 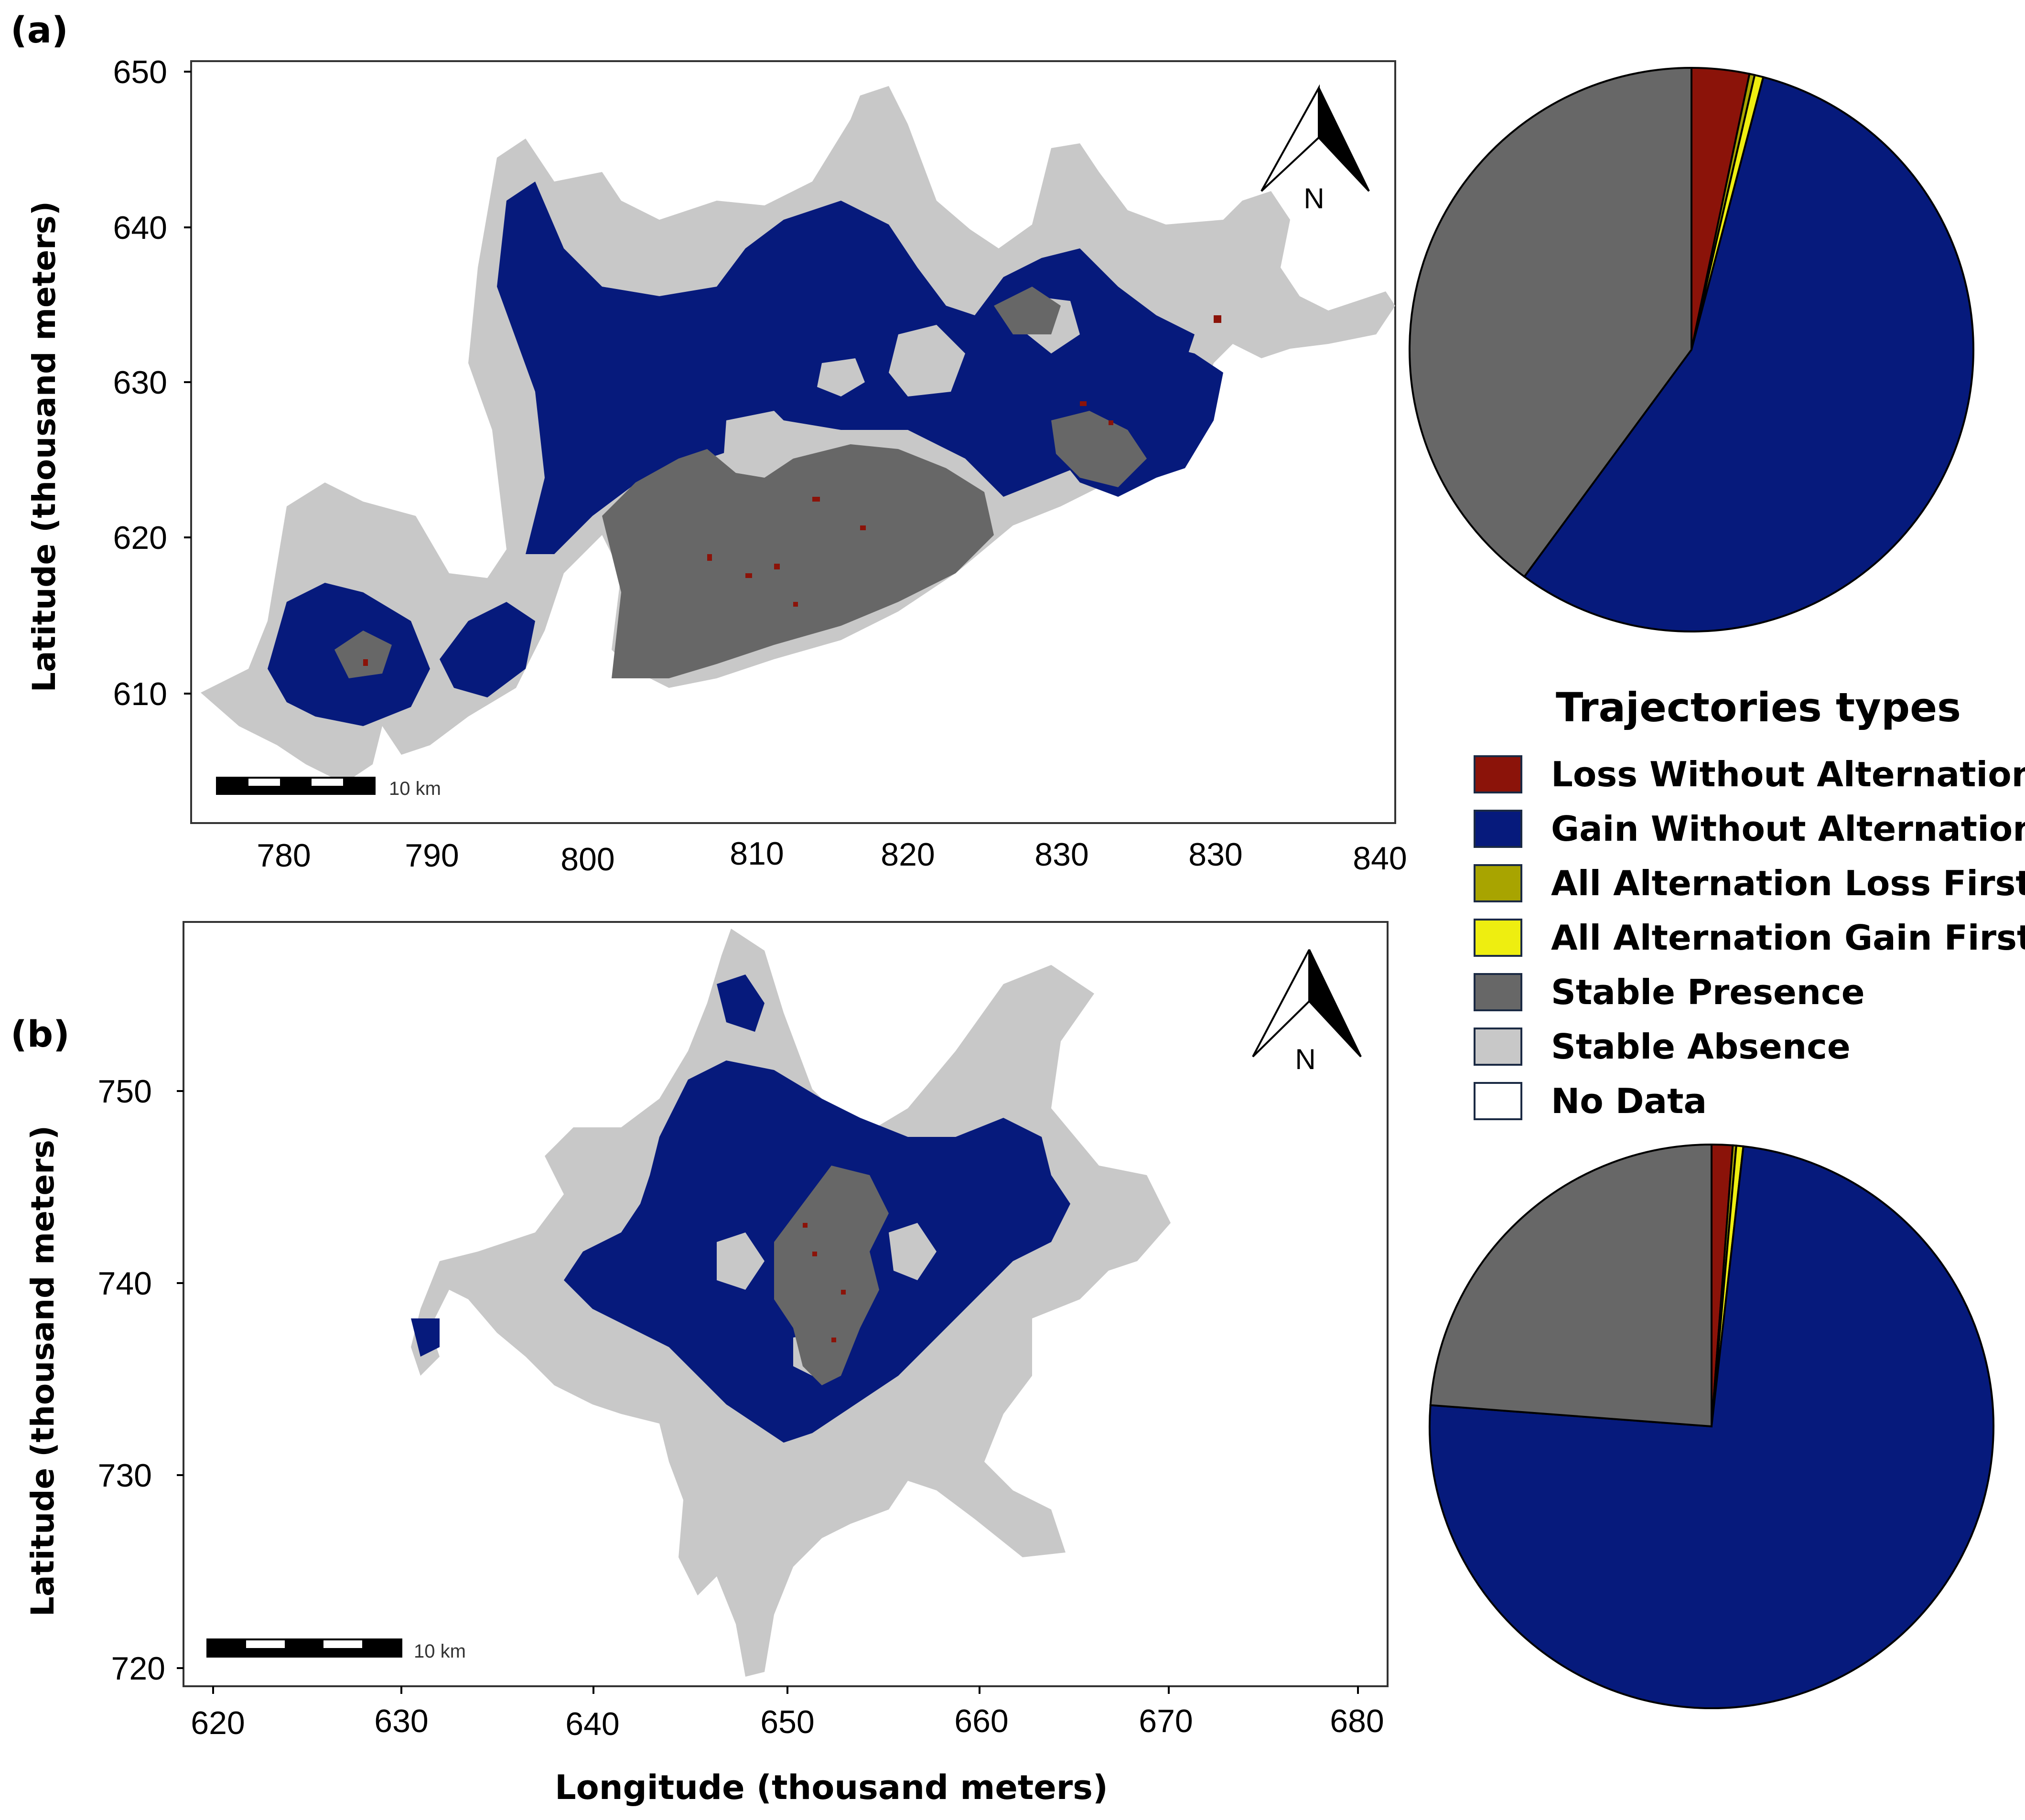 What do you see at coordinates (401, 1721) in the screenshot?
I see `map-b-x-tick: 630` at bounding box center [401, 1721].